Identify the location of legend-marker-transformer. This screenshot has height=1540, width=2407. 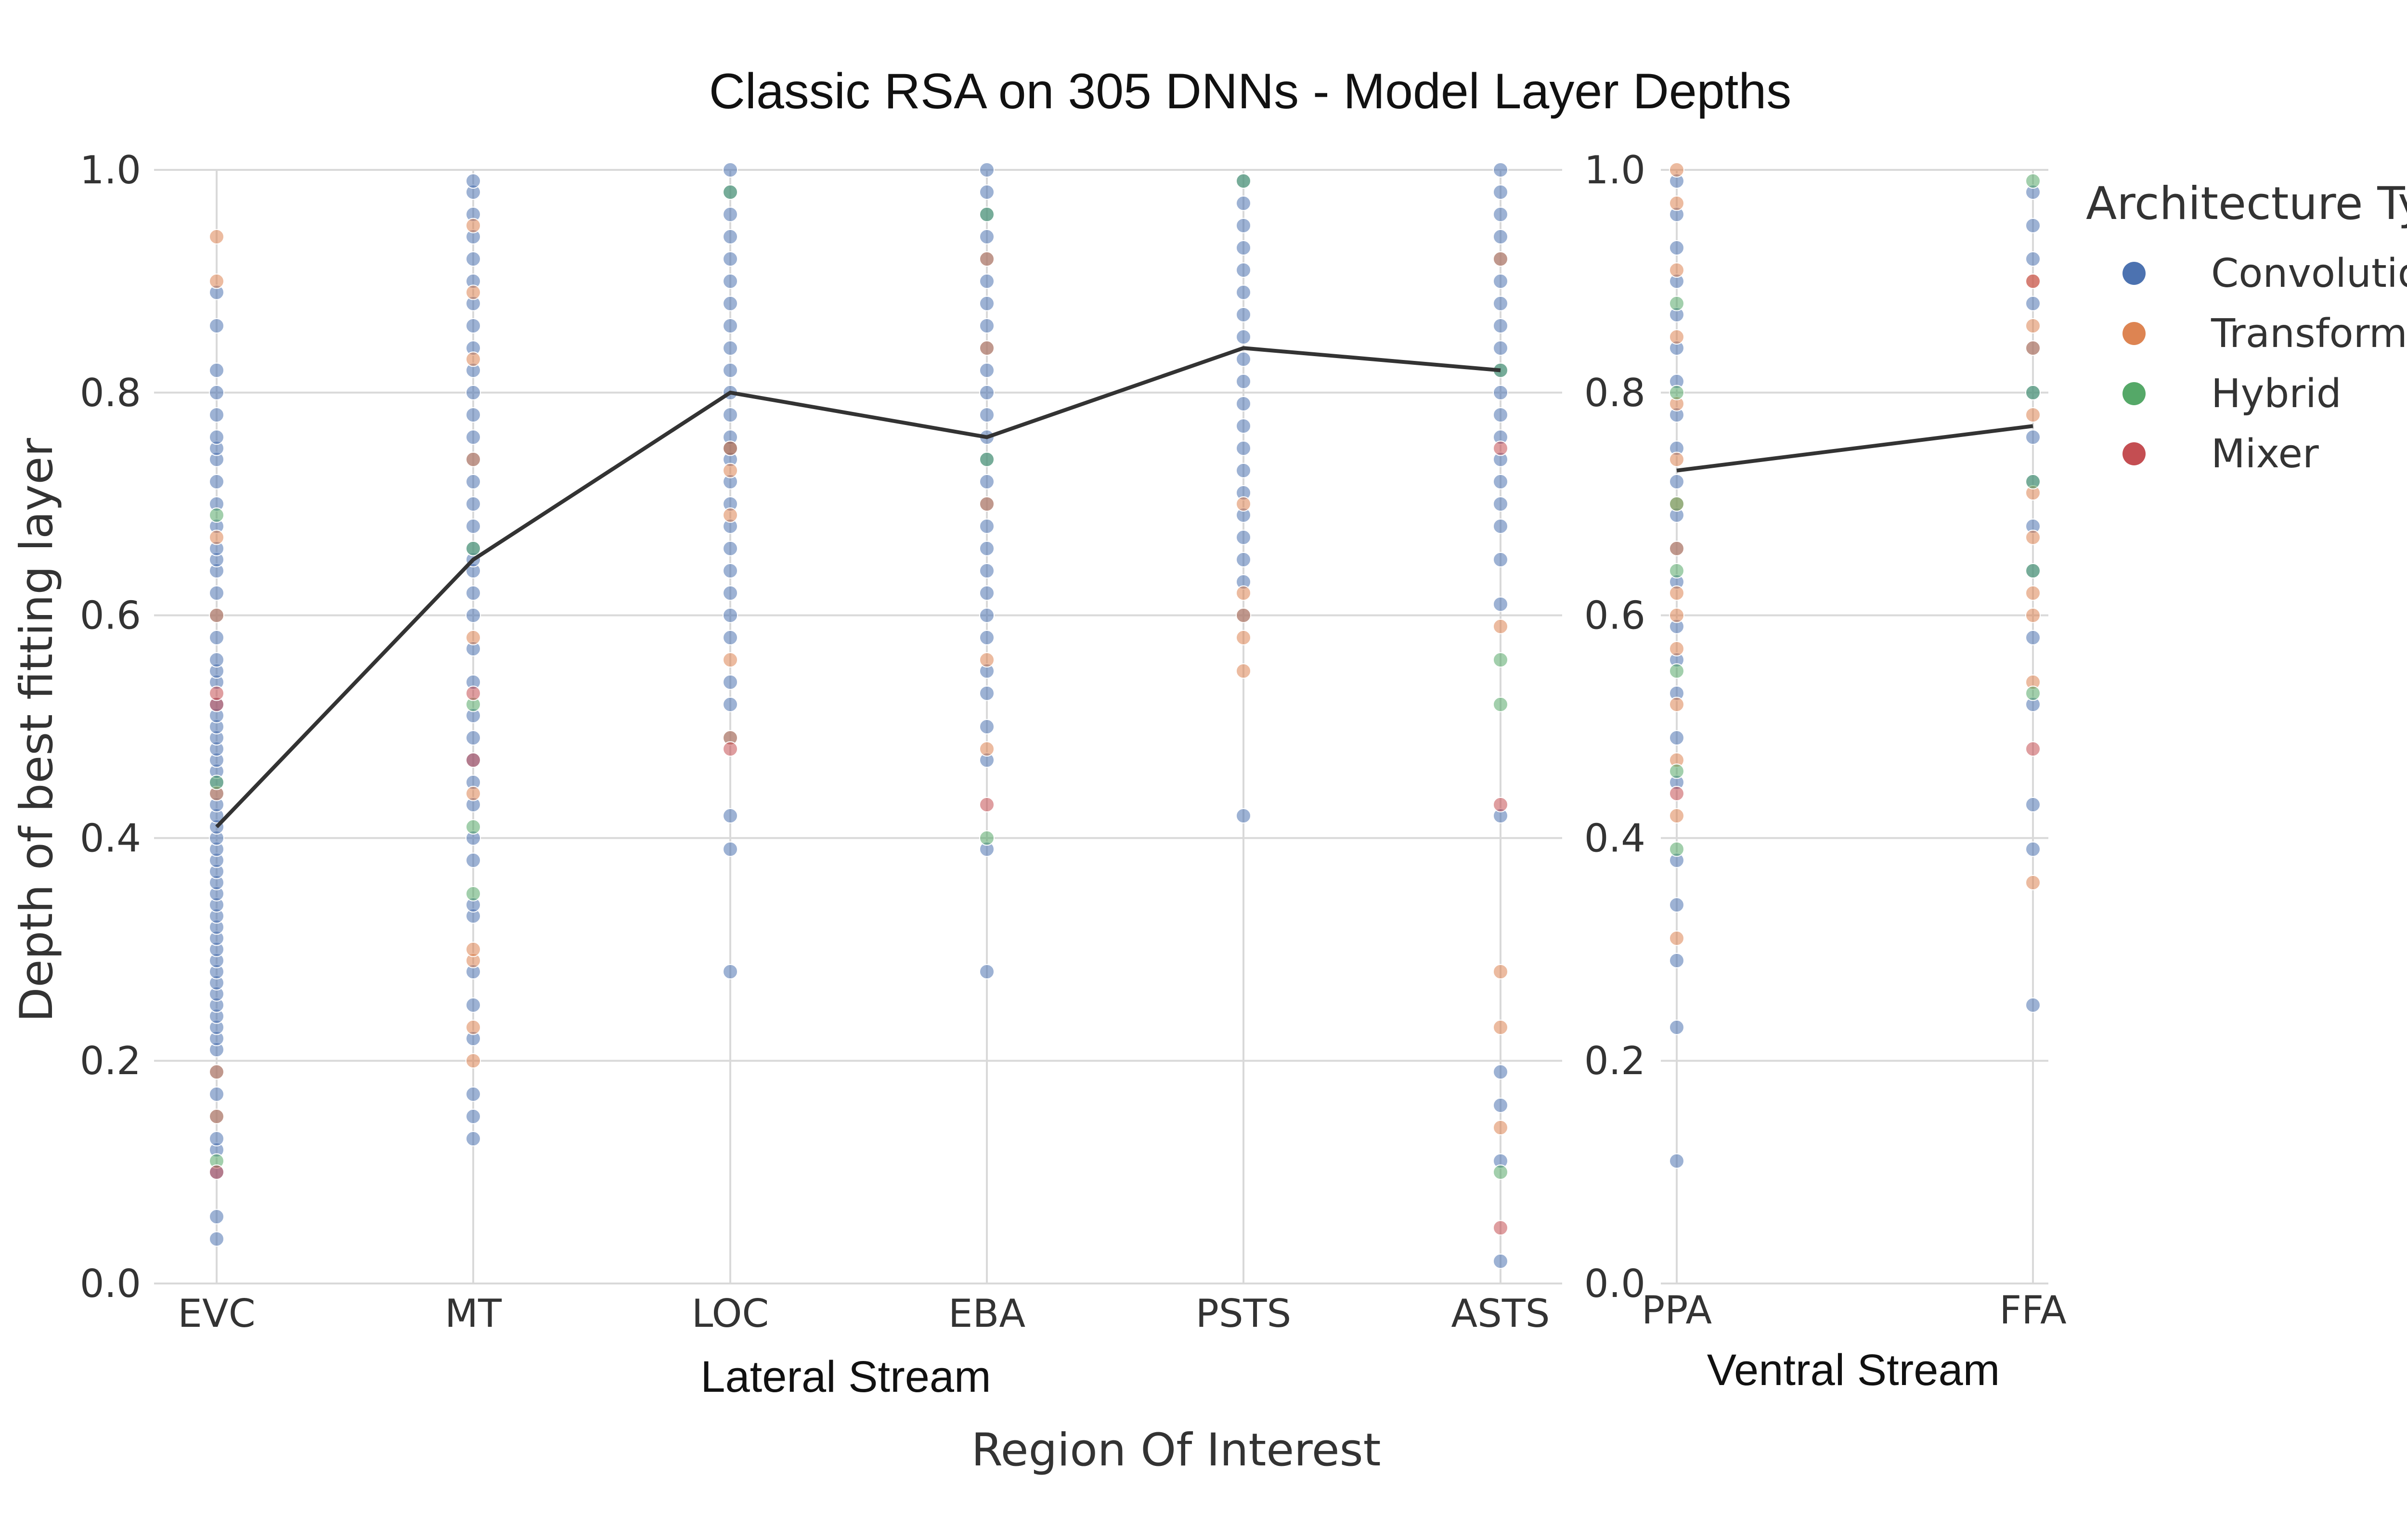
(2134, 333).